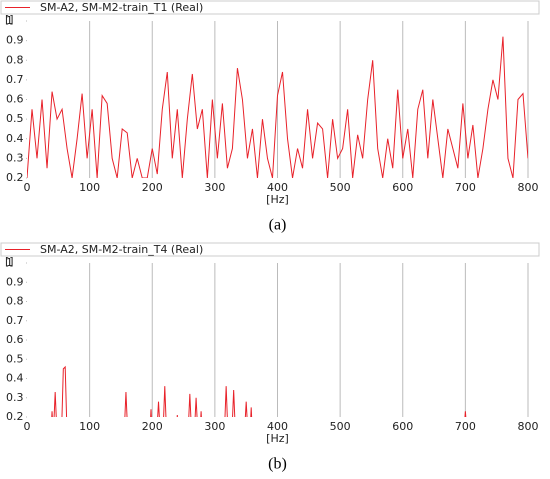 The width and height of the screenshot is (550, 479). I want to click on legend-label: SM-A2, SM-M2-train_T4 (Real), so click(121, 249).